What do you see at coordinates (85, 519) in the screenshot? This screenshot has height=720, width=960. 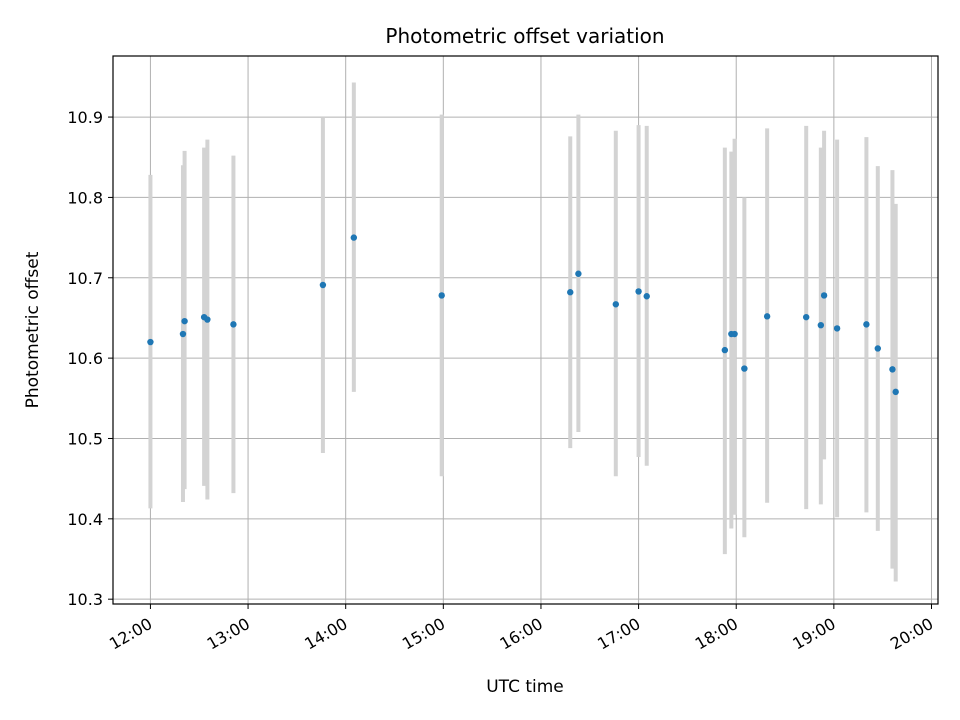 I see `y-tick-label: 10.4` at bounding box center [85, 519].